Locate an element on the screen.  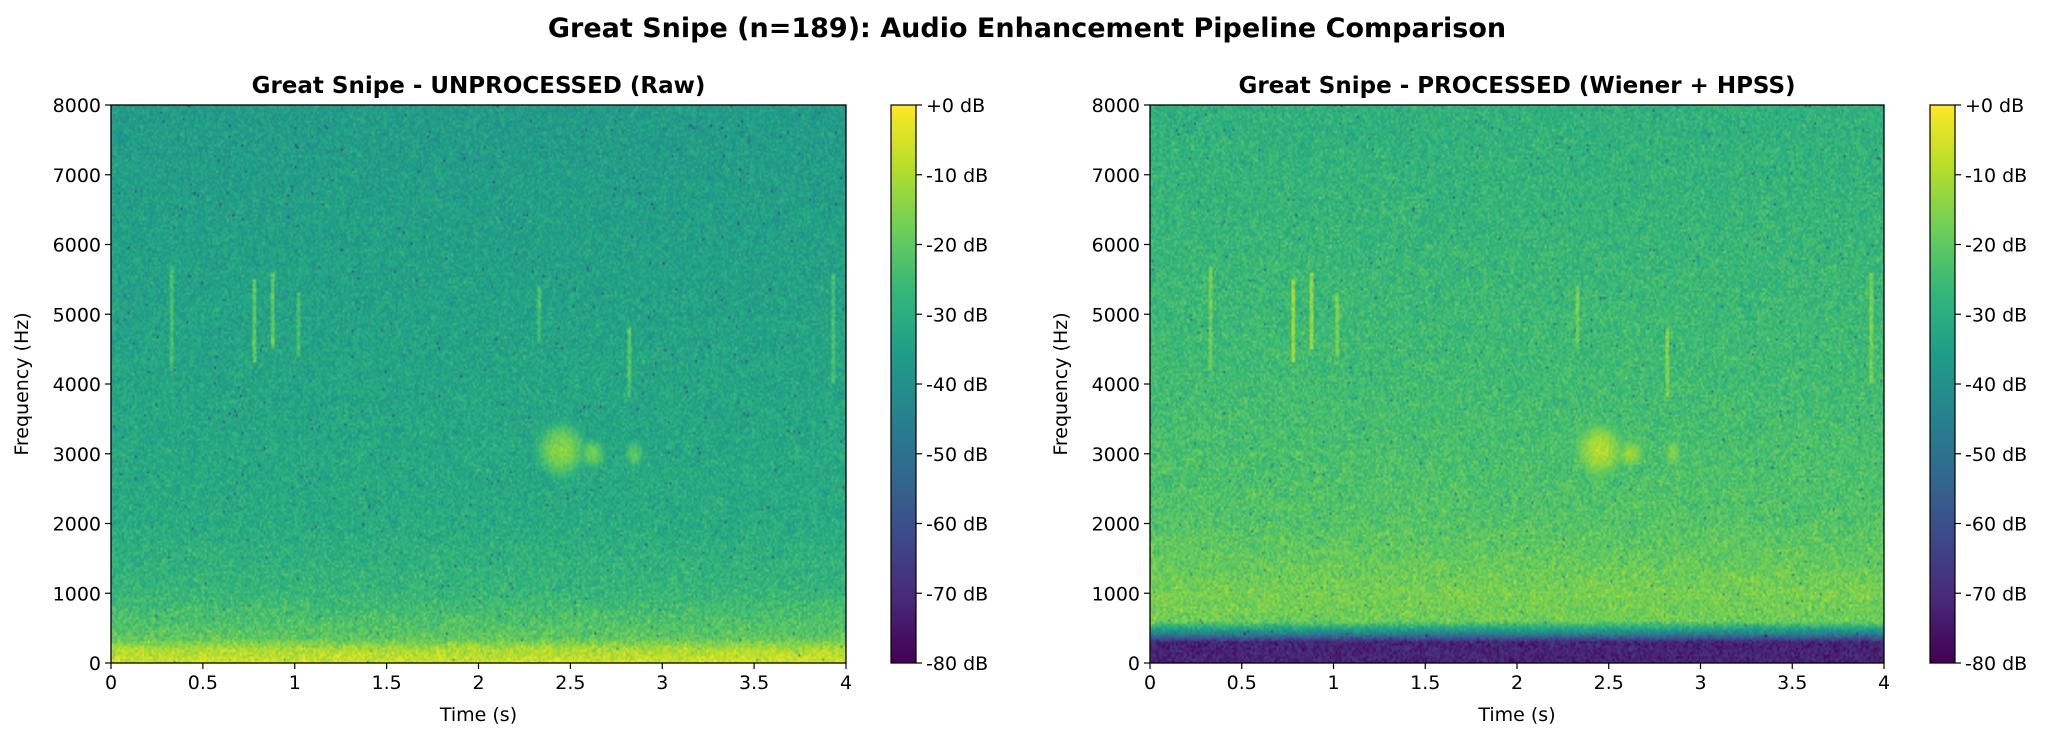
panel-title: Great Snipe - PROCESSED (Wiener + HPSS) is located at coordinates (1516, 86).